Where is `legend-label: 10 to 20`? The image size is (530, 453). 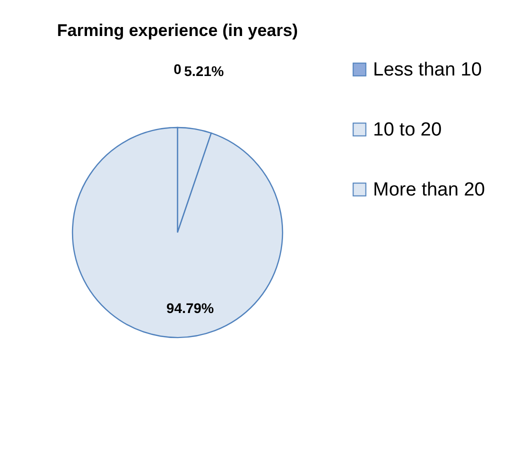
legend-label: 10 to 20 is located at coordinates (407, 130).